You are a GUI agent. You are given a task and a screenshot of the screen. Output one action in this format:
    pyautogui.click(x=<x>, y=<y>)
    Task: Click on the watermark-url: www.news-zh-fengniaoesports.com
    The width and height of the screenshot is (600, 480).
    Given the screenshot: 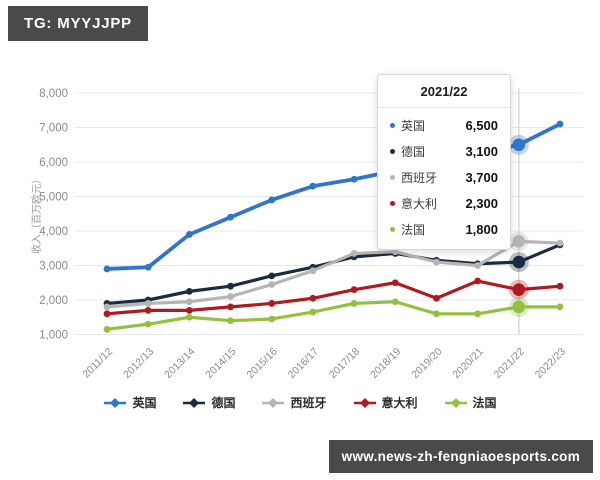 What is the action you would take?
    pyautogui.click(x=460, y=456)
    